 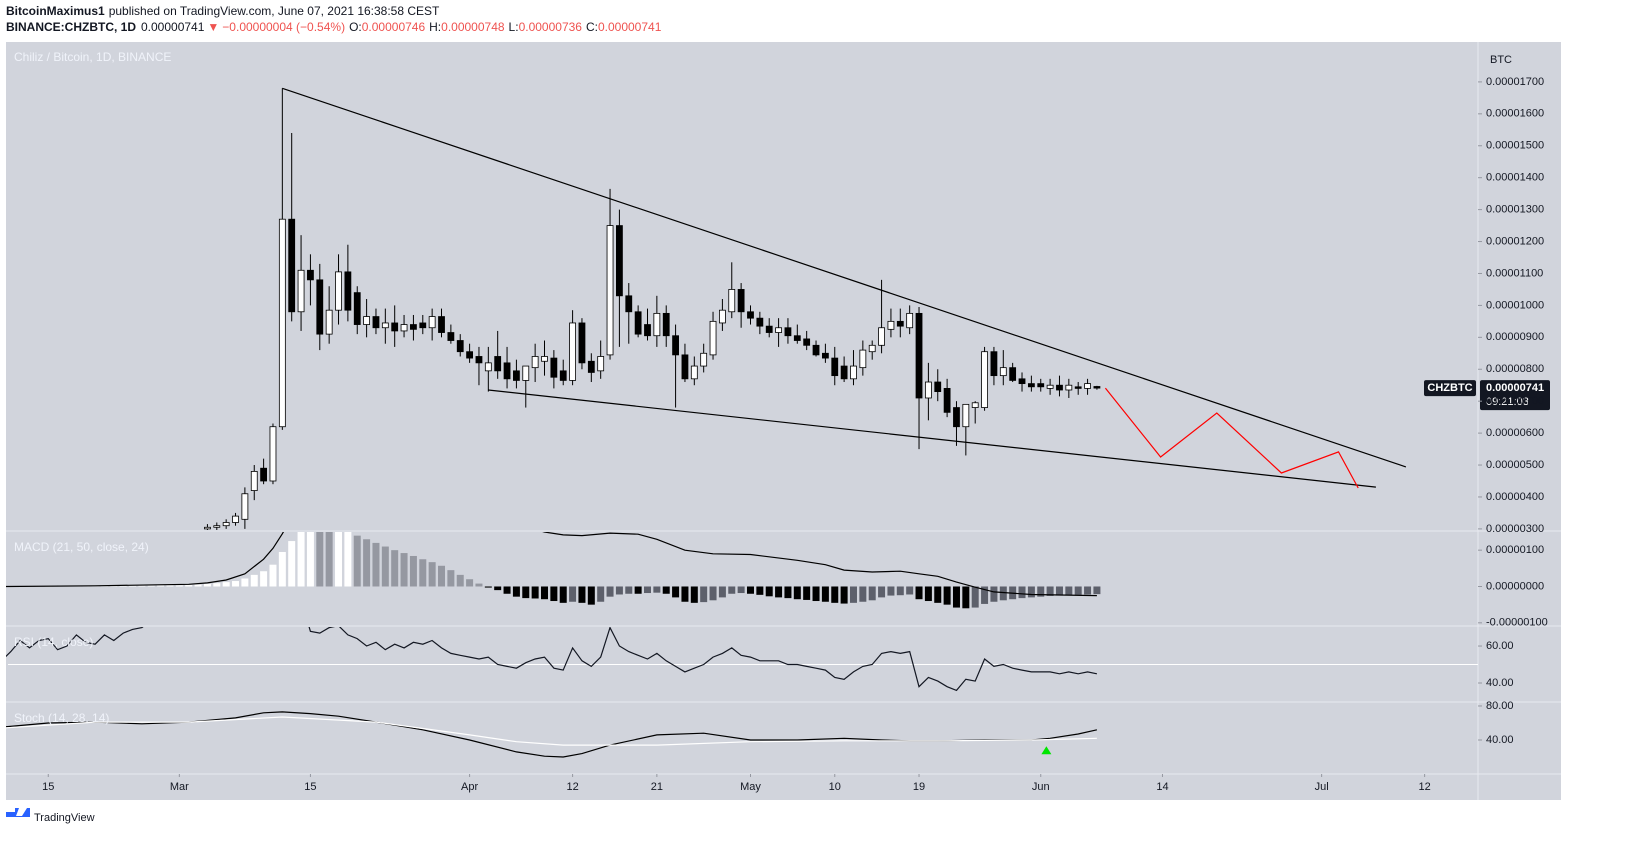 What do you see at coordinates (1515, 146) in the screenshot?
I see `y-tick-label: 0.00001500` at bounding box center [1515, 146].